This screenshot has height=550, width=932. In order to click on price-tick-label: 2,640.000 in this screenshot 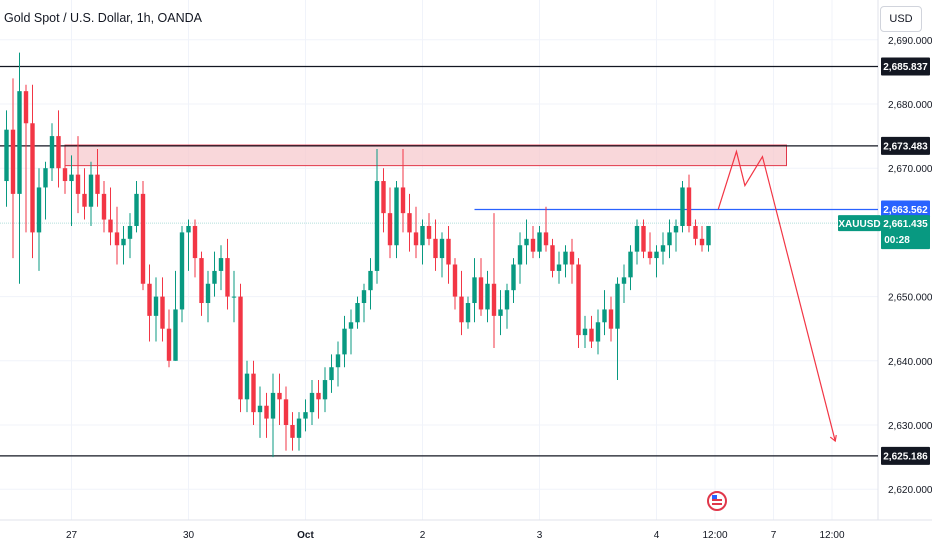, I will do `click(910, 362)`.